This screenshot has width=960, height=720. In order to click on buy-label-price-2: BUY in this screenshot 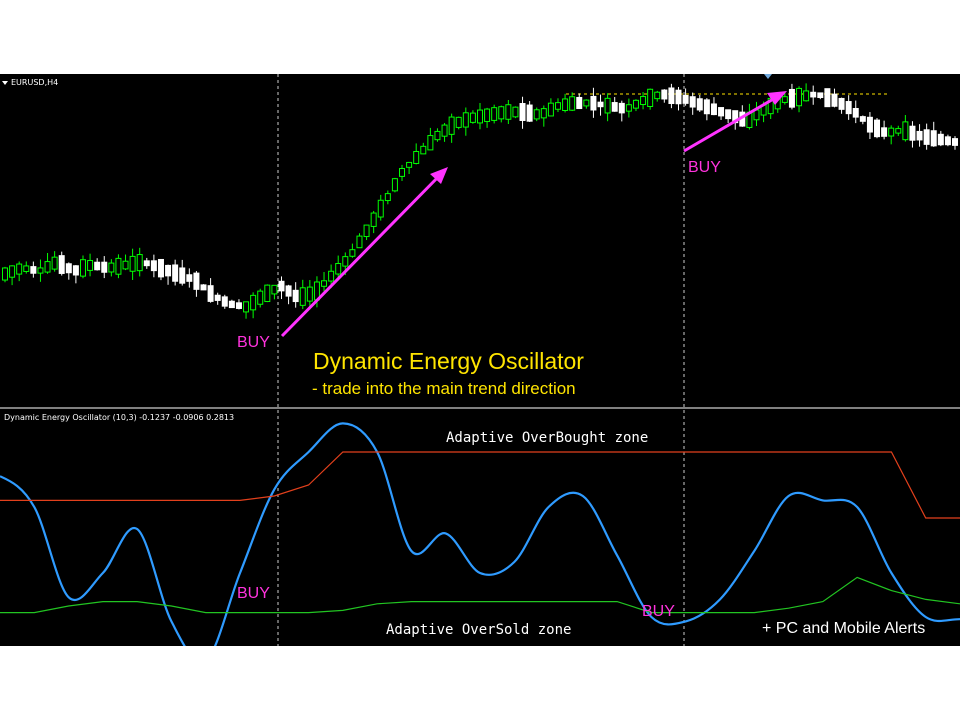, I will do `click(704, 167)`.